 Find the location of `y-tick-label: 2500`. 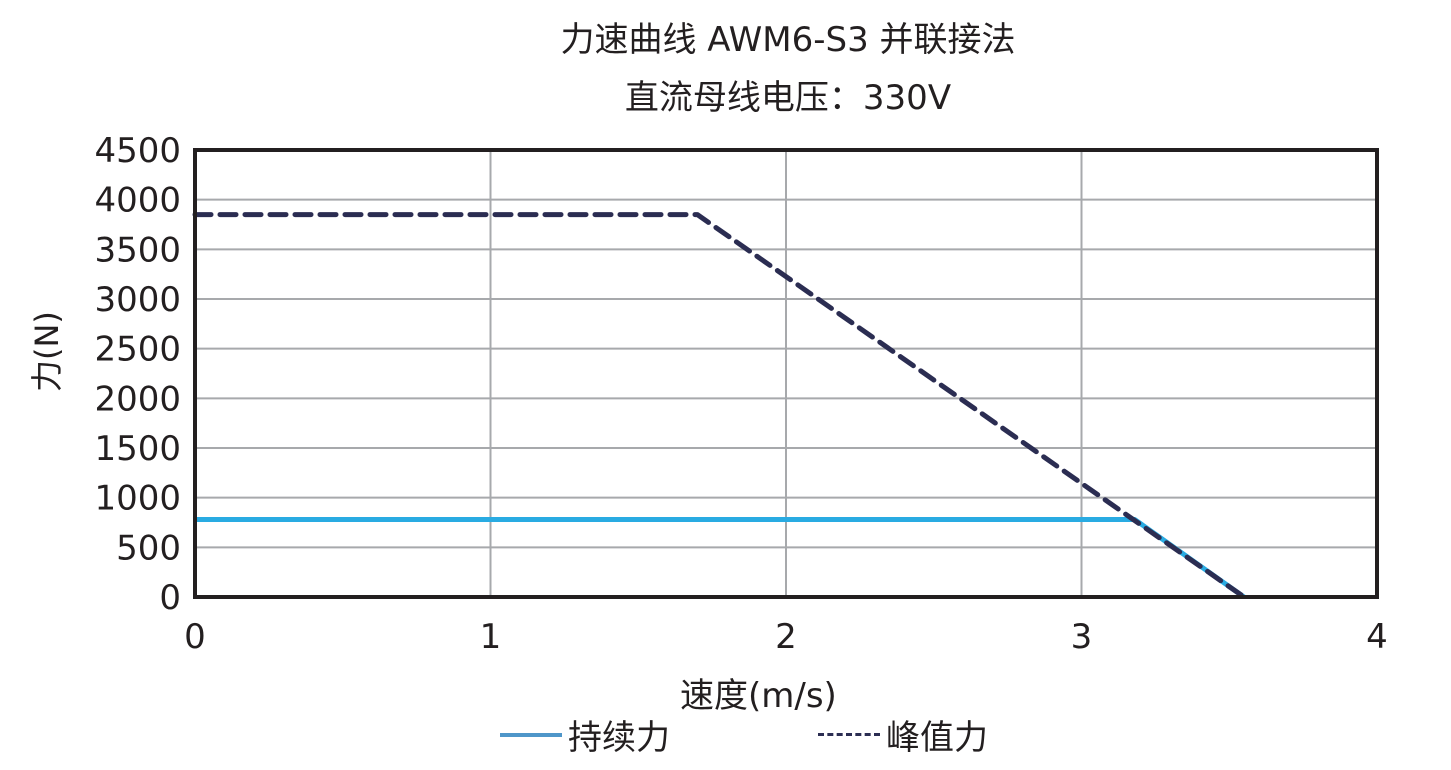

y-tick-label: 2500 is located at coordinates (137, 350).